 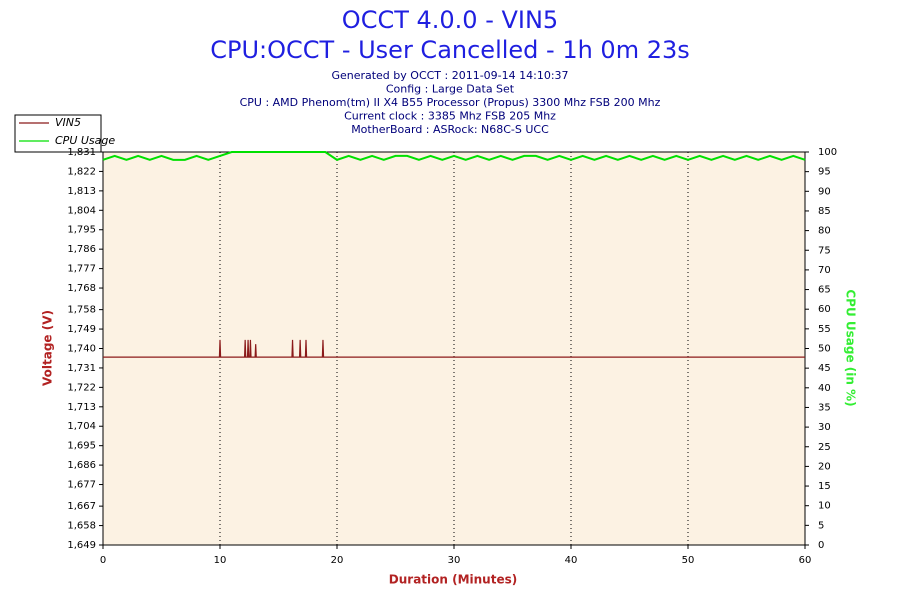 What do you see at coordinates (824, 329) in the screenshot?
I see `y2-tick-label: 55` at bounding box center [824, 329].